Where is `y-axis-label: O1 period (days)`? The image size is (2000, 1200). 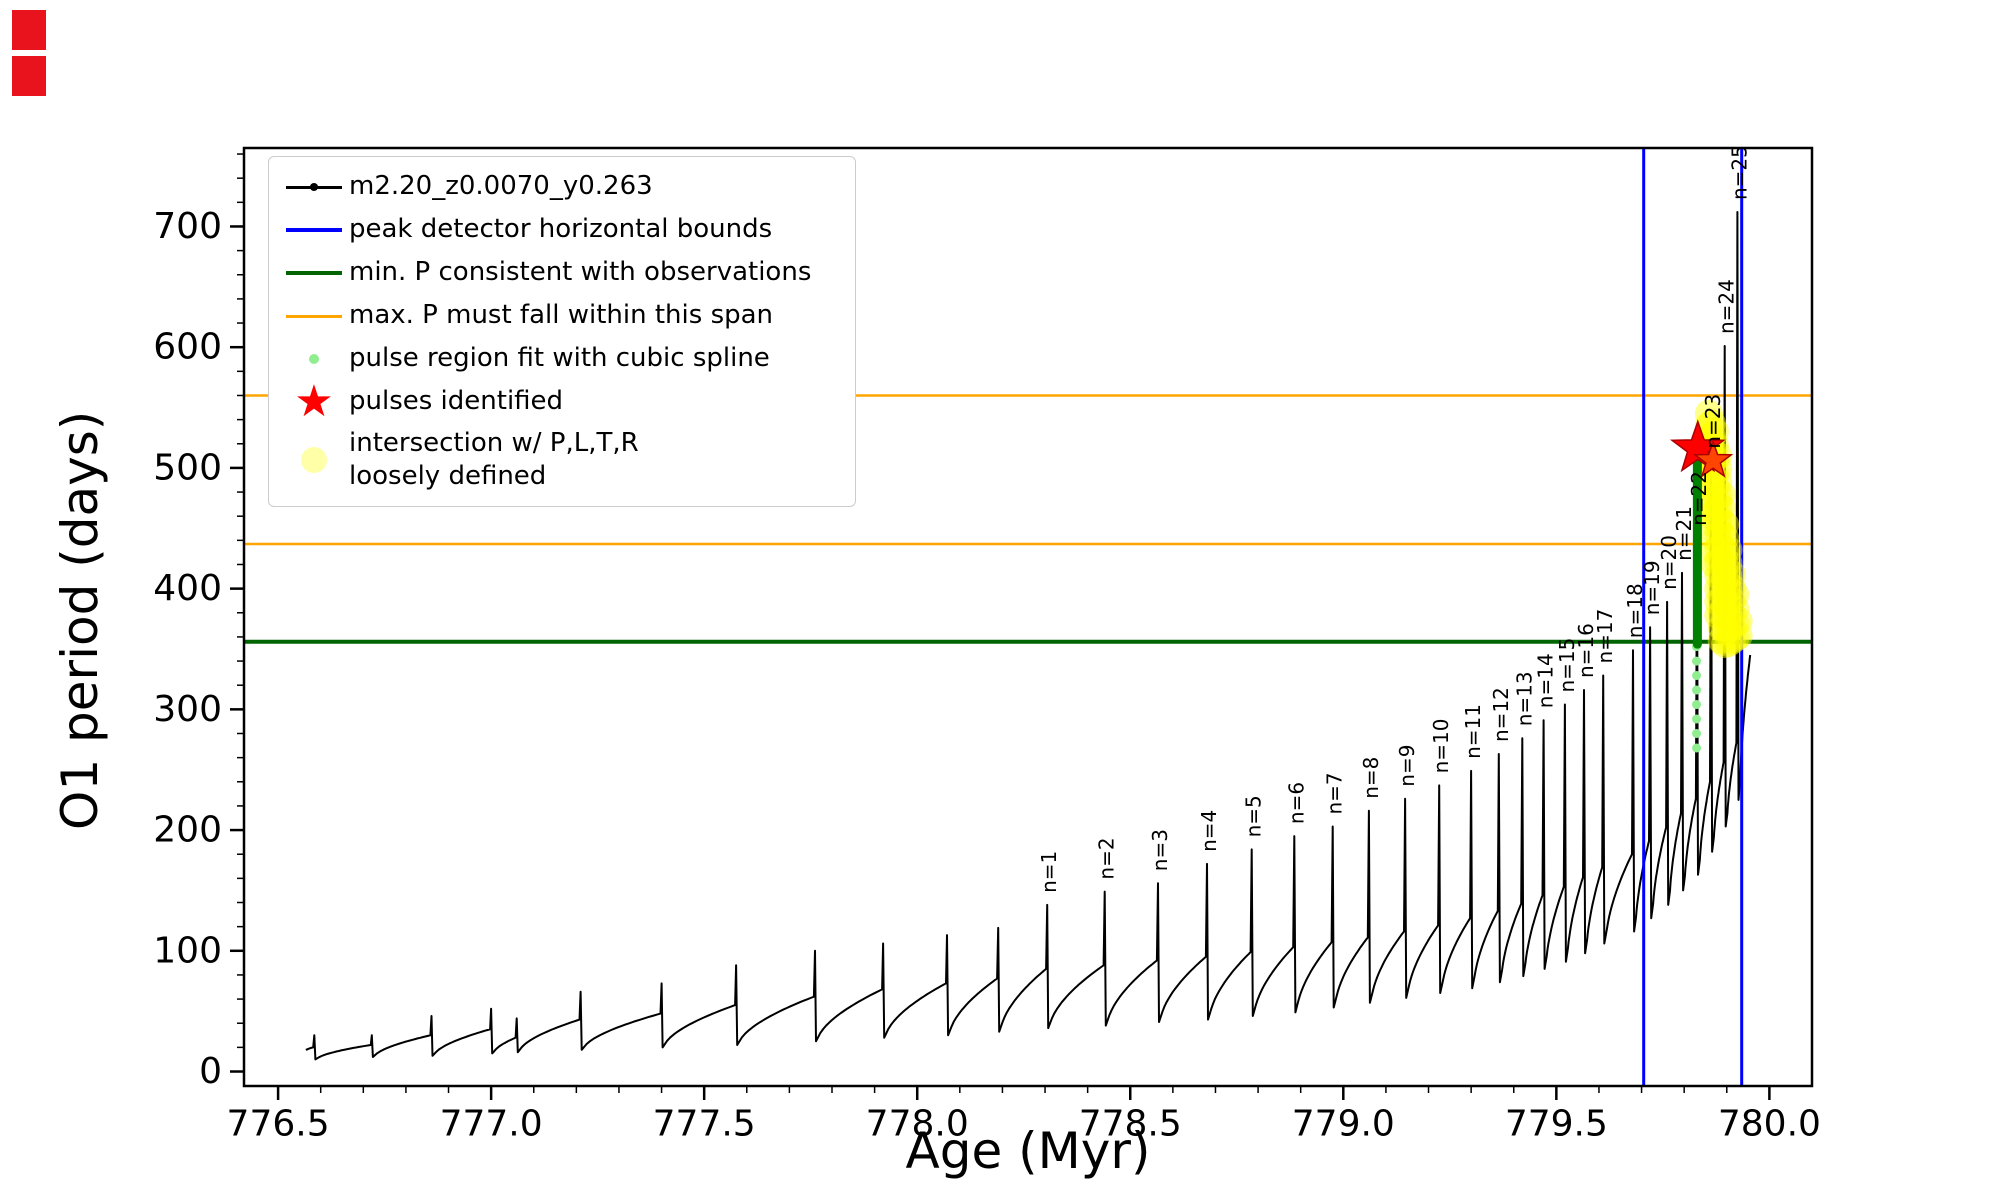
y-axis-label: O1 period (days) is located at coordinates (80, 620).